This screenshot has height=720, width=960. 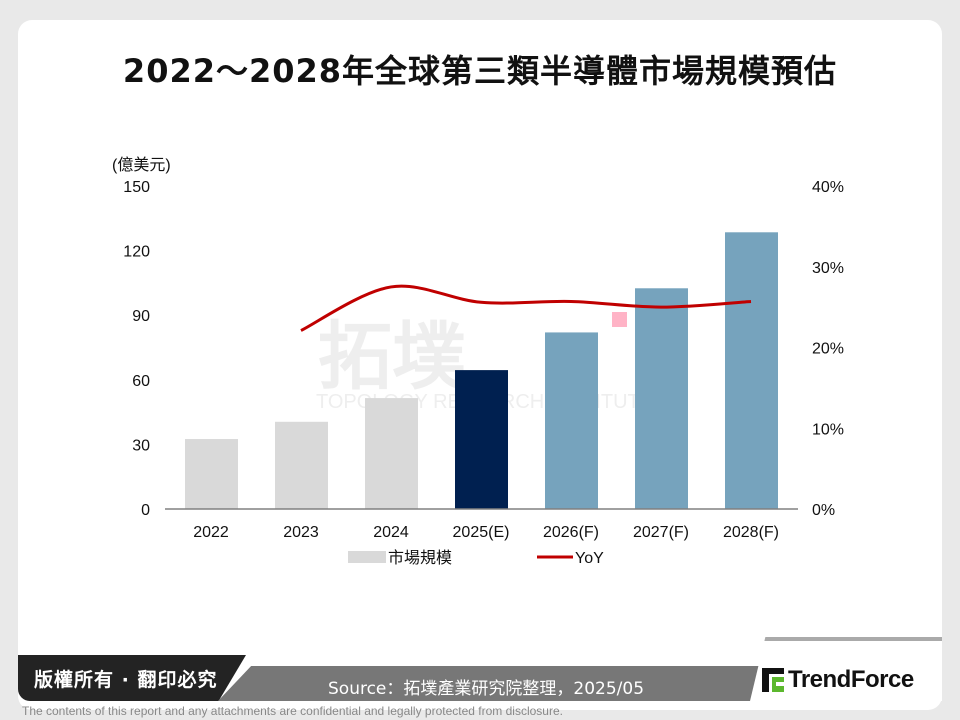 What do you see at coordinates (141, 316) in the screenshot?
I see `y-left-tick-label: 90` at bounding box center [141, 316].